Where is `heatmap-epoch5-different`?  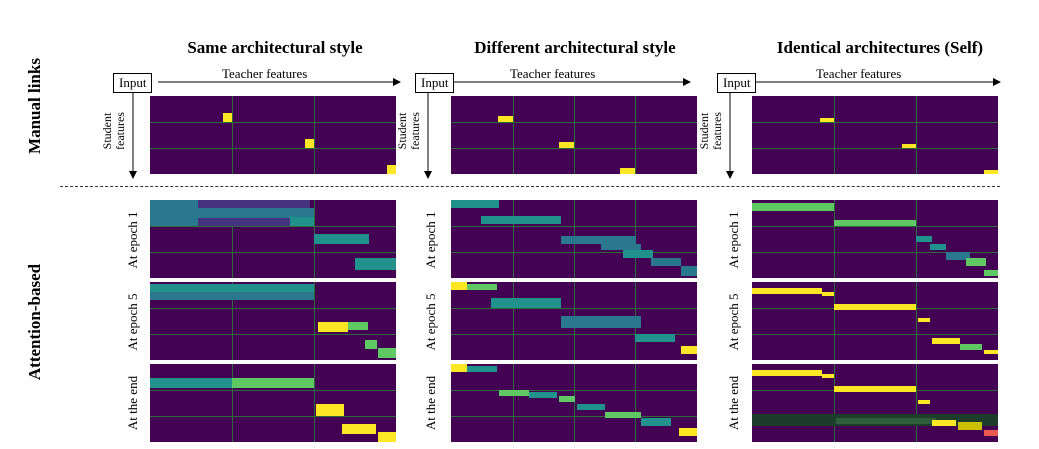
heatmap-epoch5-different is located at coordinates (574, 321).